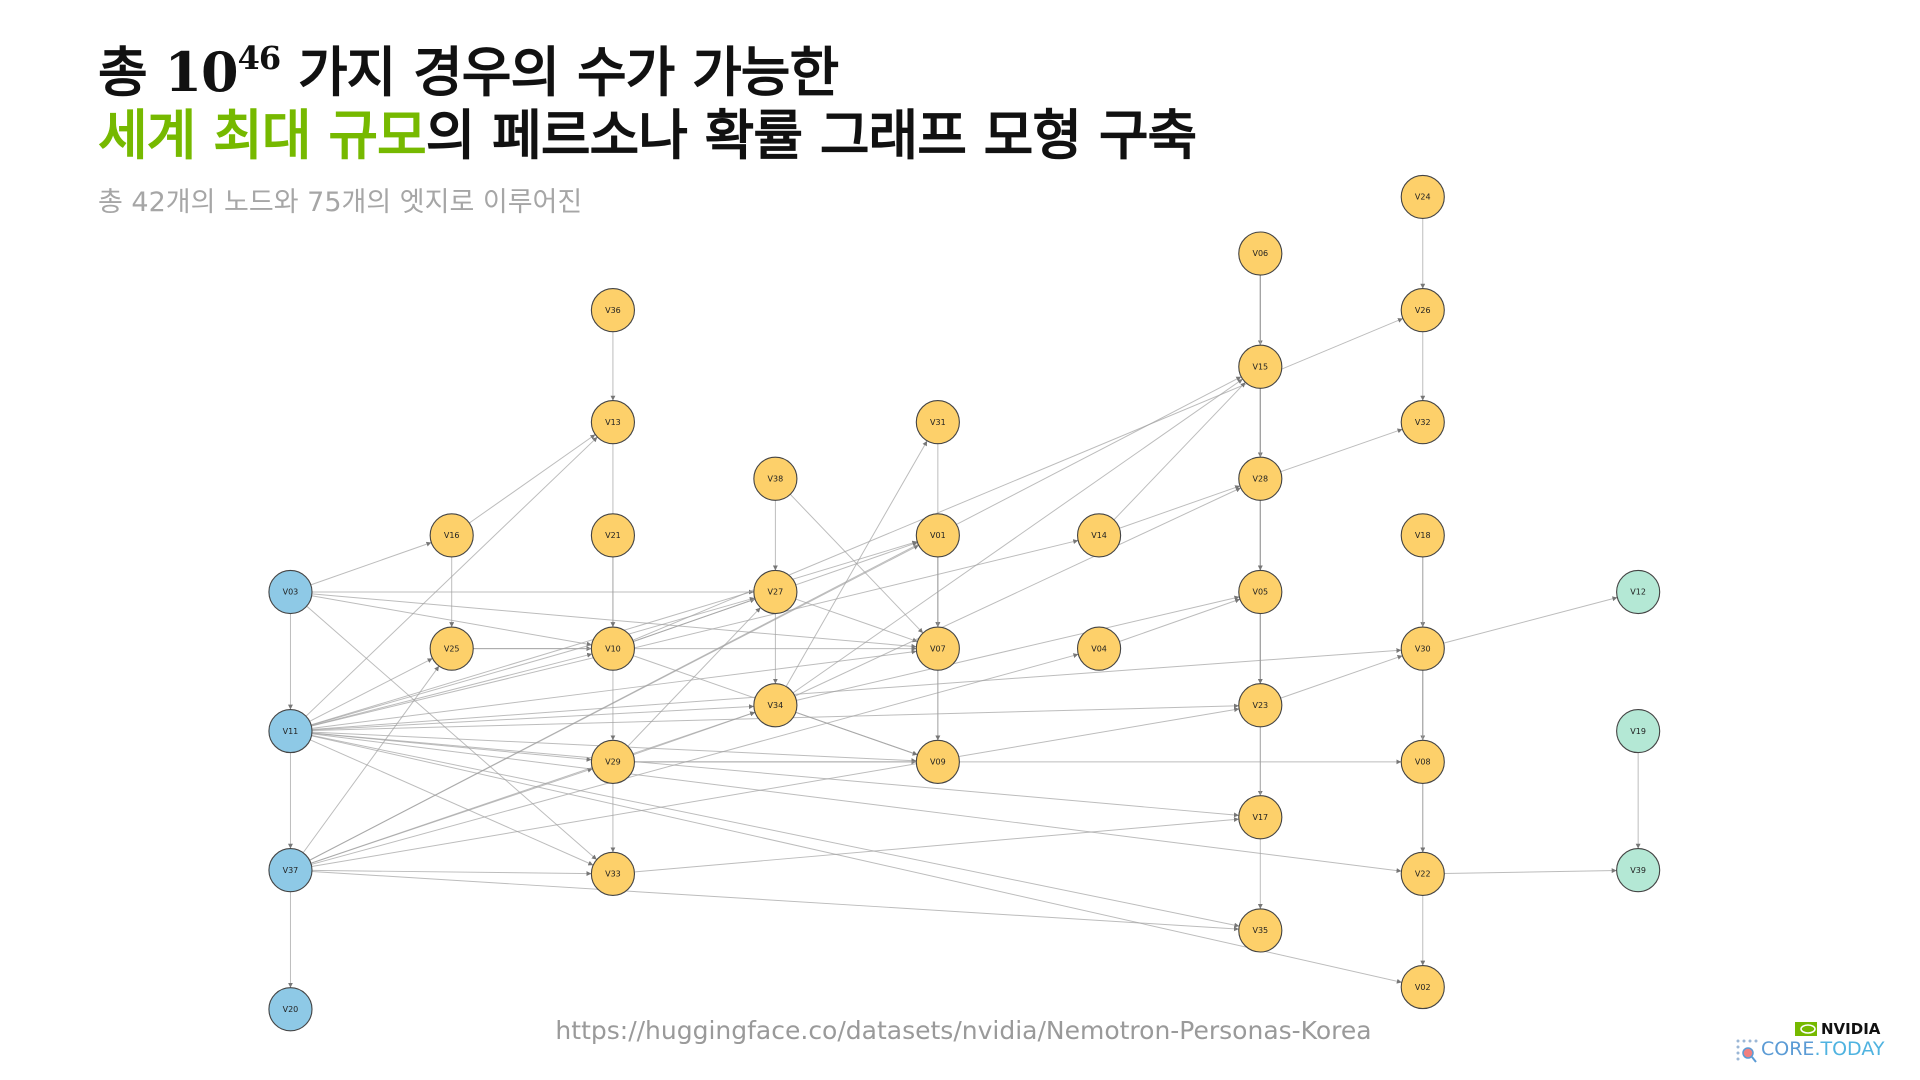  I want to click on node-label: V18, so click(1423, 535).